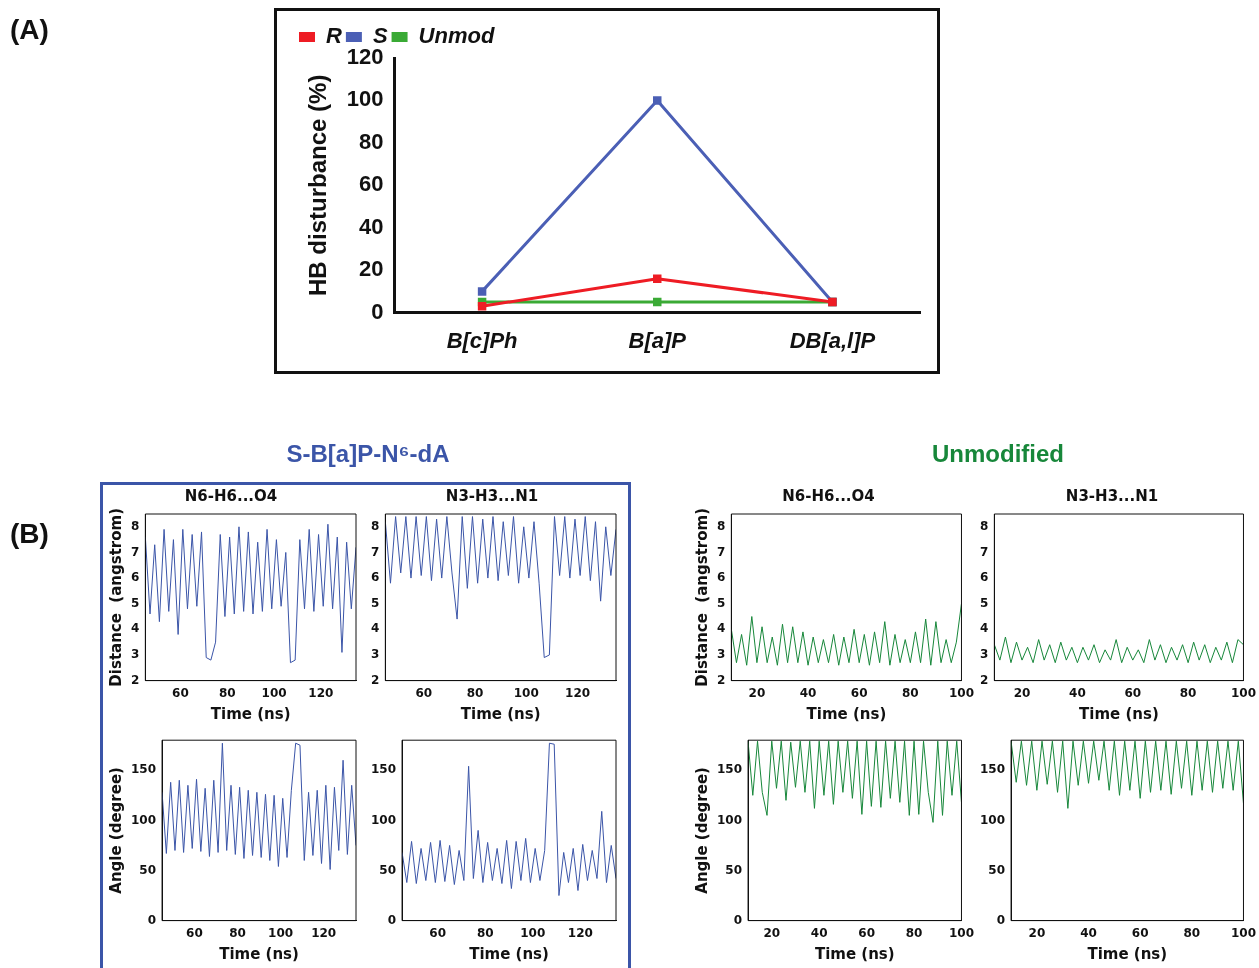 The height and width of the screenshot is (968, 1259). What do you see at coordinates (334, 36) in the screenshot?
I see `legend-label: R` at bounding box center [334, 36].